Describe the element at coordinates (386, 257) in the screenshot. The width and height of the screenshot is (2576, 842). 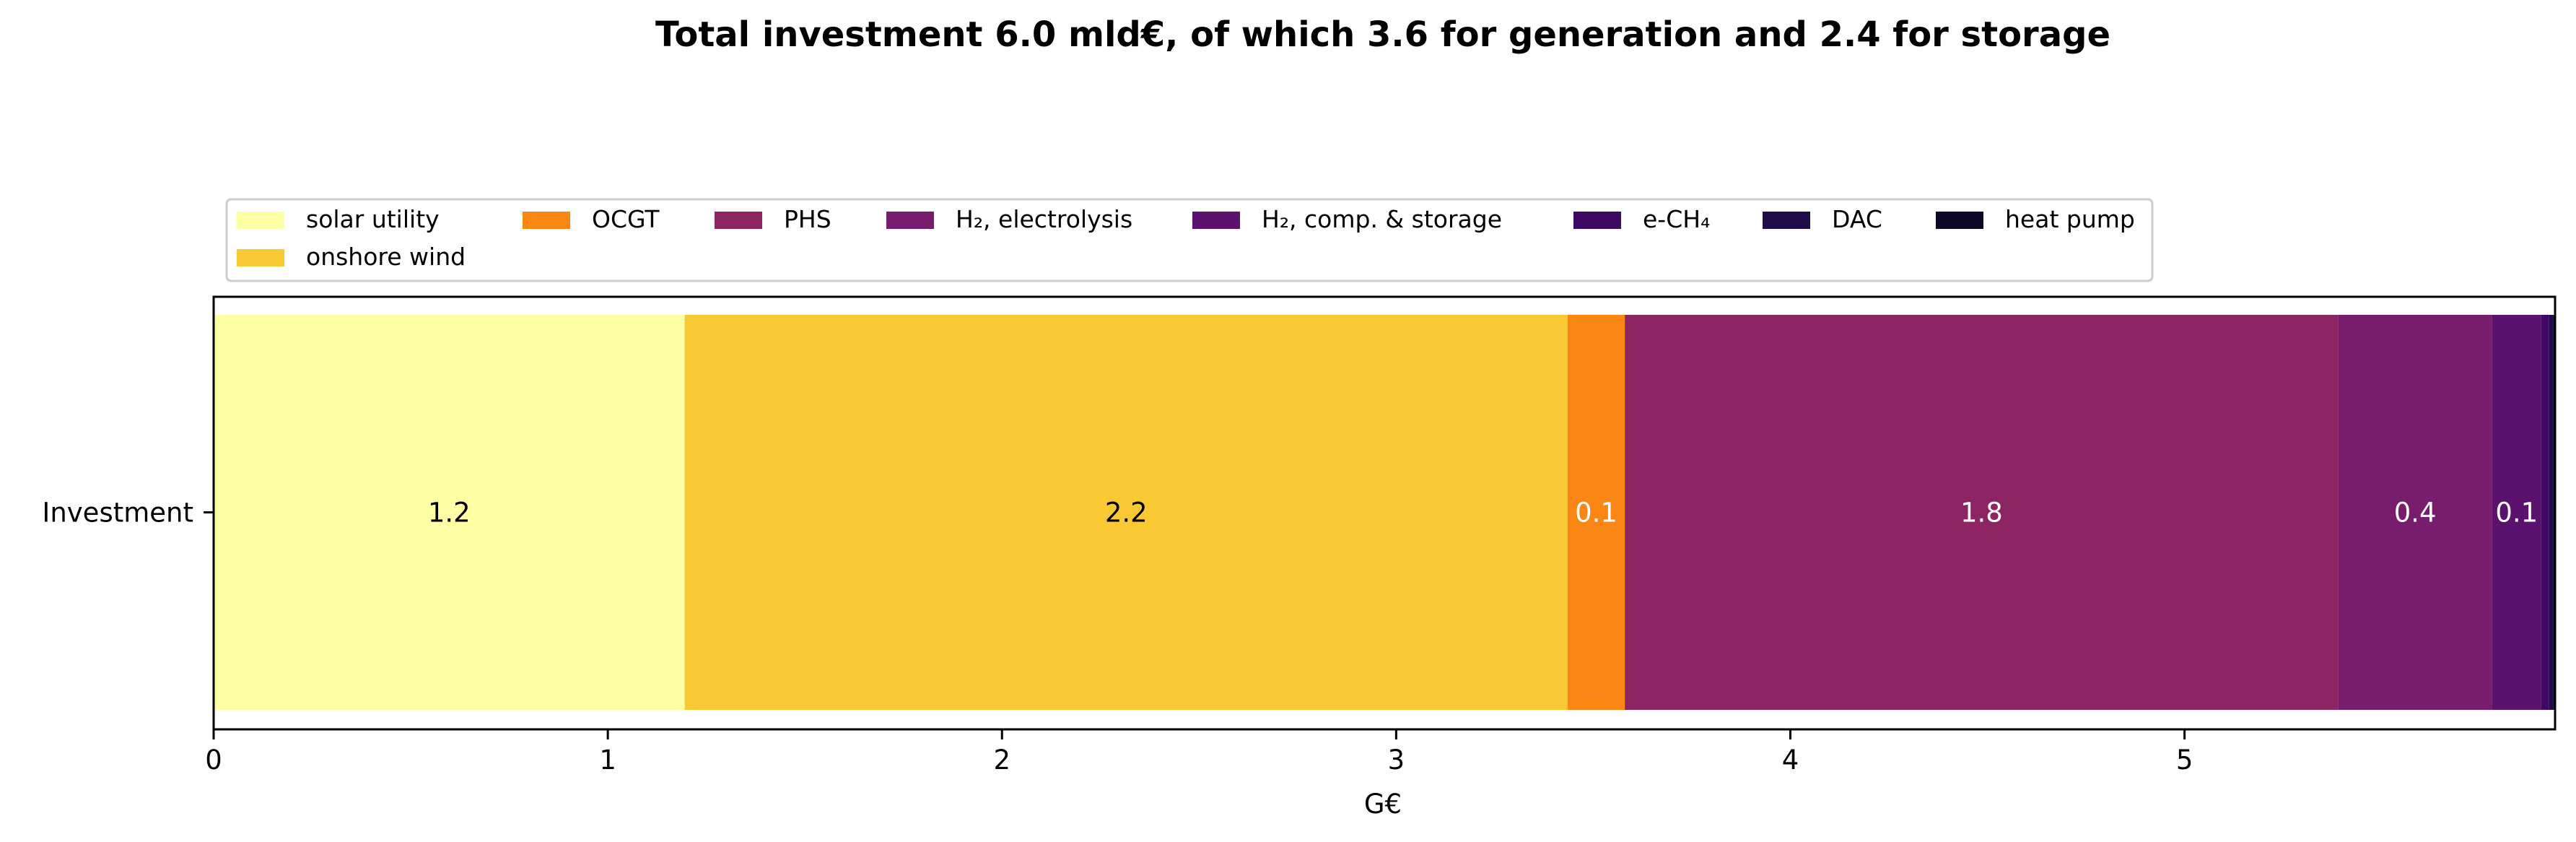
I see `legend-label-onshore-wind-1: onshore wind` at that location.